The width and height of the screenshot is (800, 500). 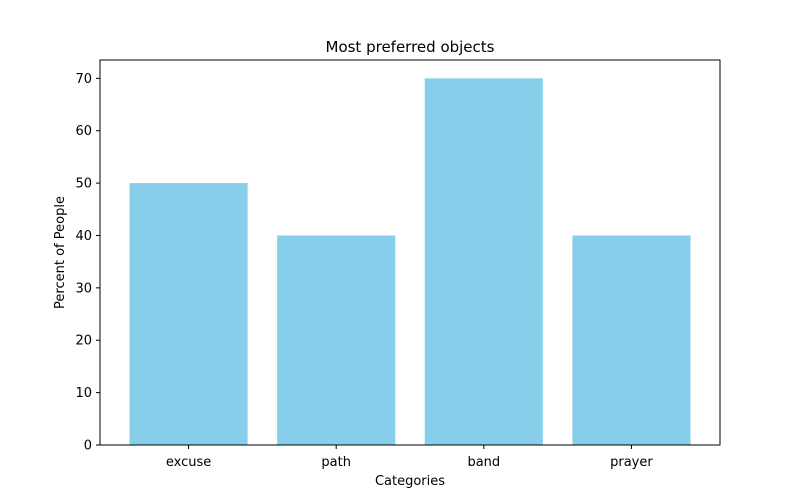 What do you see at coordinates (631, 462) in the screenshot?
I see `x-tick-label: prayer` at bounding box center [631, 462].